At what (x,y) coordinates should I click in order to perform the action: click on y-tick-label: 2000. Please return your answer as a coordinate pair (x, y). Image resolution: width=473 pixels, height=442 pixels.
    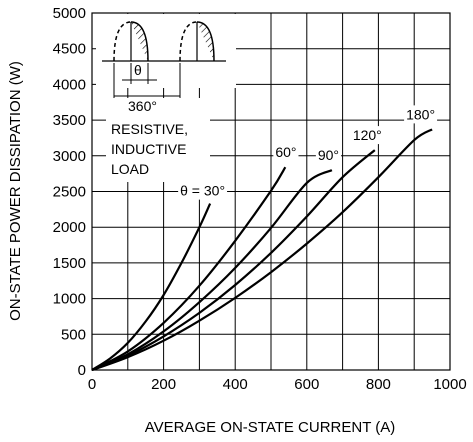
    Looking at the image, I should click on (69, 227).